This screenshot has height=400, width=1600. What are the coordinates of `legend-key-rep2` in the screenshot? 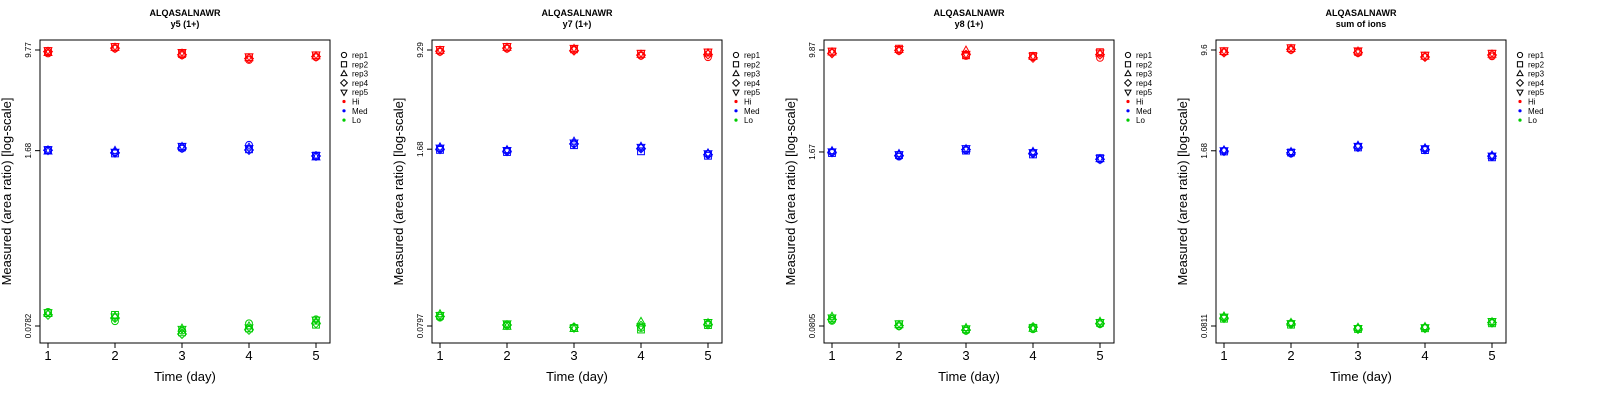 It's located at (344, 64).